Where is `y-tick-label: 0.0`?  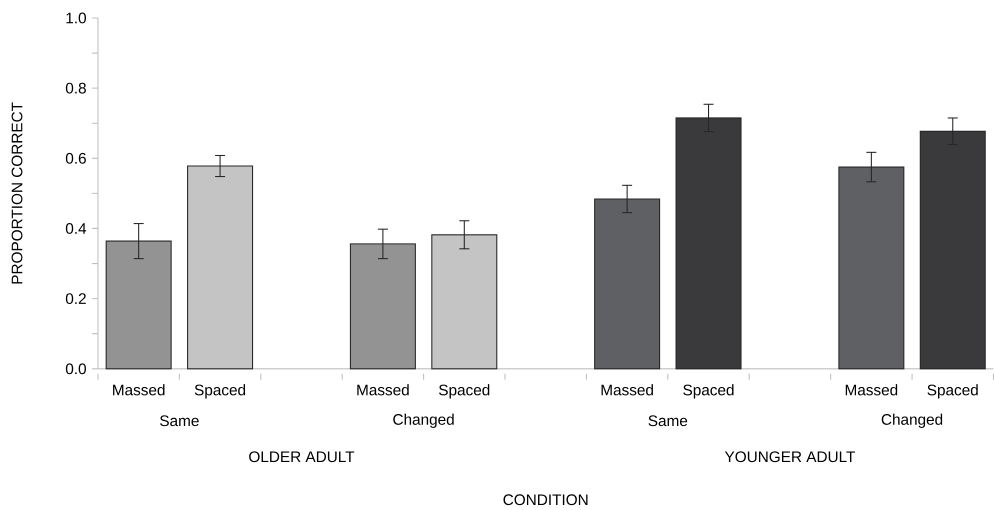
y-tick-label: 0.0 is located at coordinates (76, 368).